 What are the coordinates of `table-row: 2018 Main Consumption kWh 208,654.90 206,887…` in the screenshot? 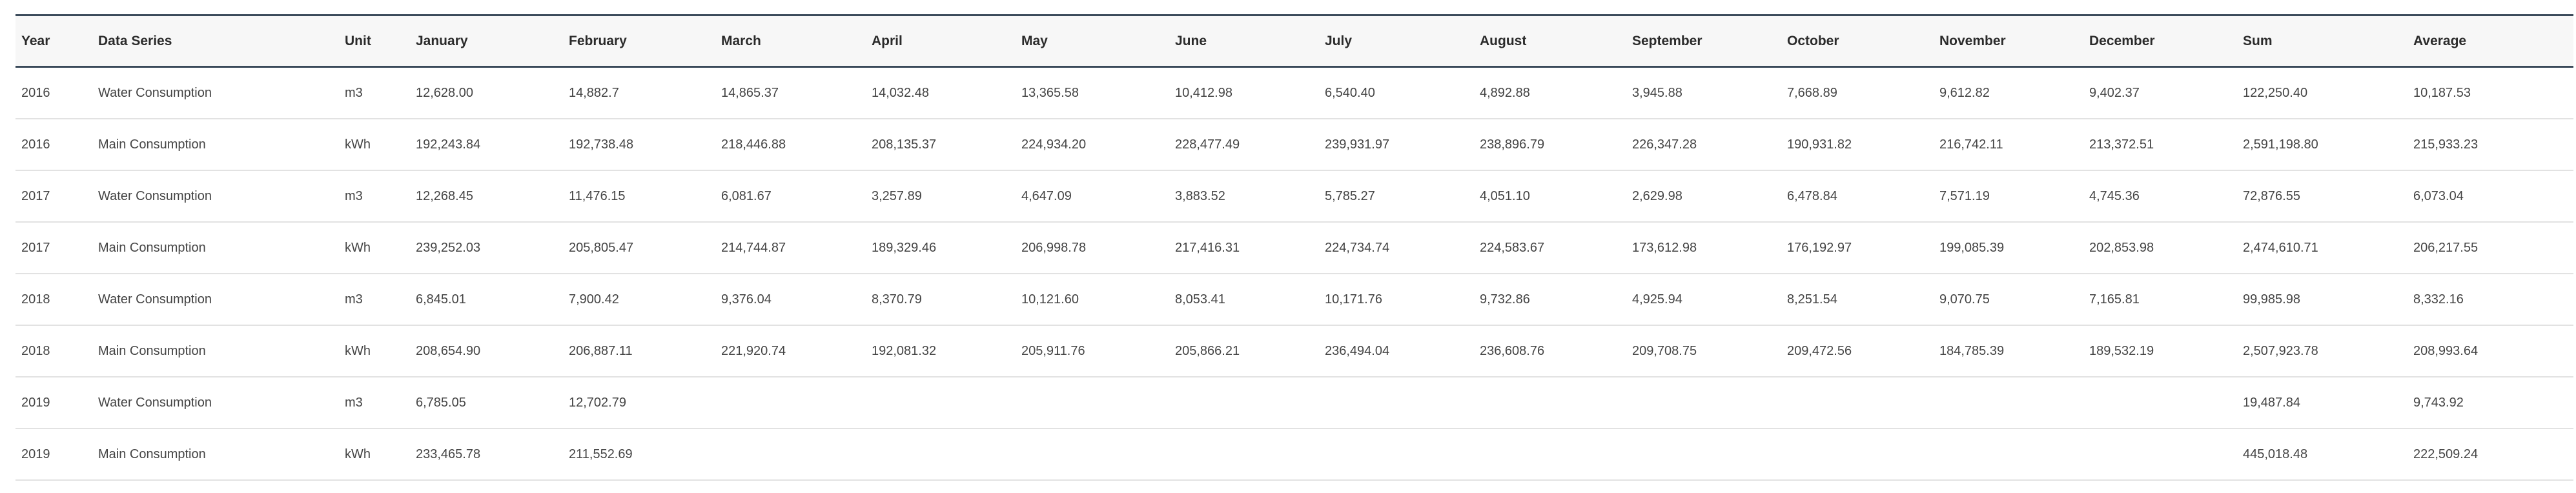 It's located at (1294, 351).